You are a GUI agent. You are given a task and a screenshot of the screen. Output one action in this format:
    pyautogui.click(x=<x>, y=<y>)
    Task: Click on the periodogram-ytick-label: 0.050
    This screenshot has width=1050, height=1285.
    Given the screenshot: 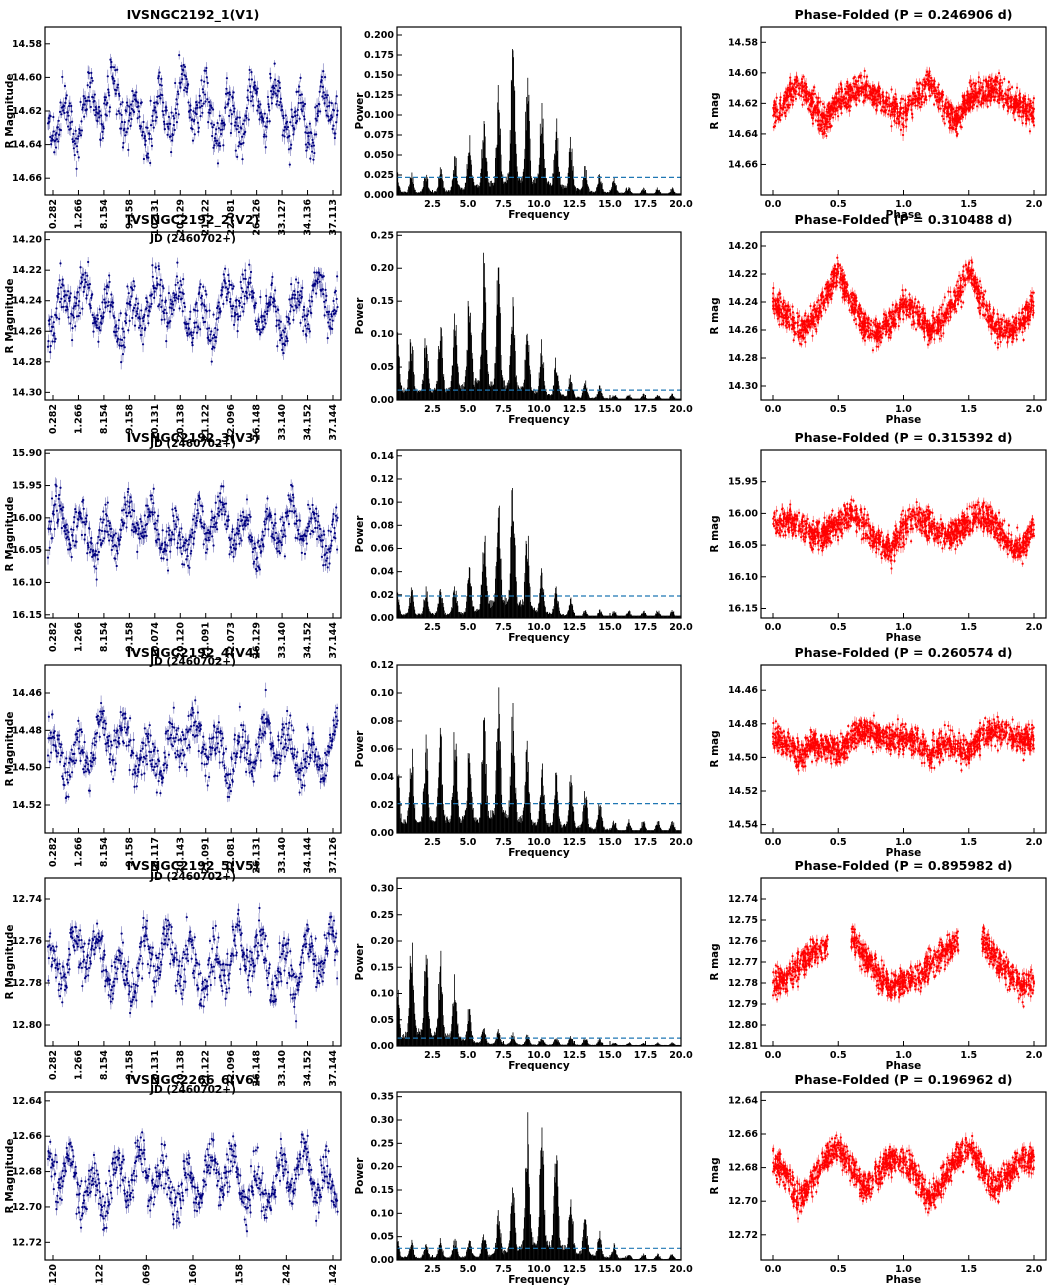 What is the action you would take?
    pyautogui.click(x=379, y=155)
    